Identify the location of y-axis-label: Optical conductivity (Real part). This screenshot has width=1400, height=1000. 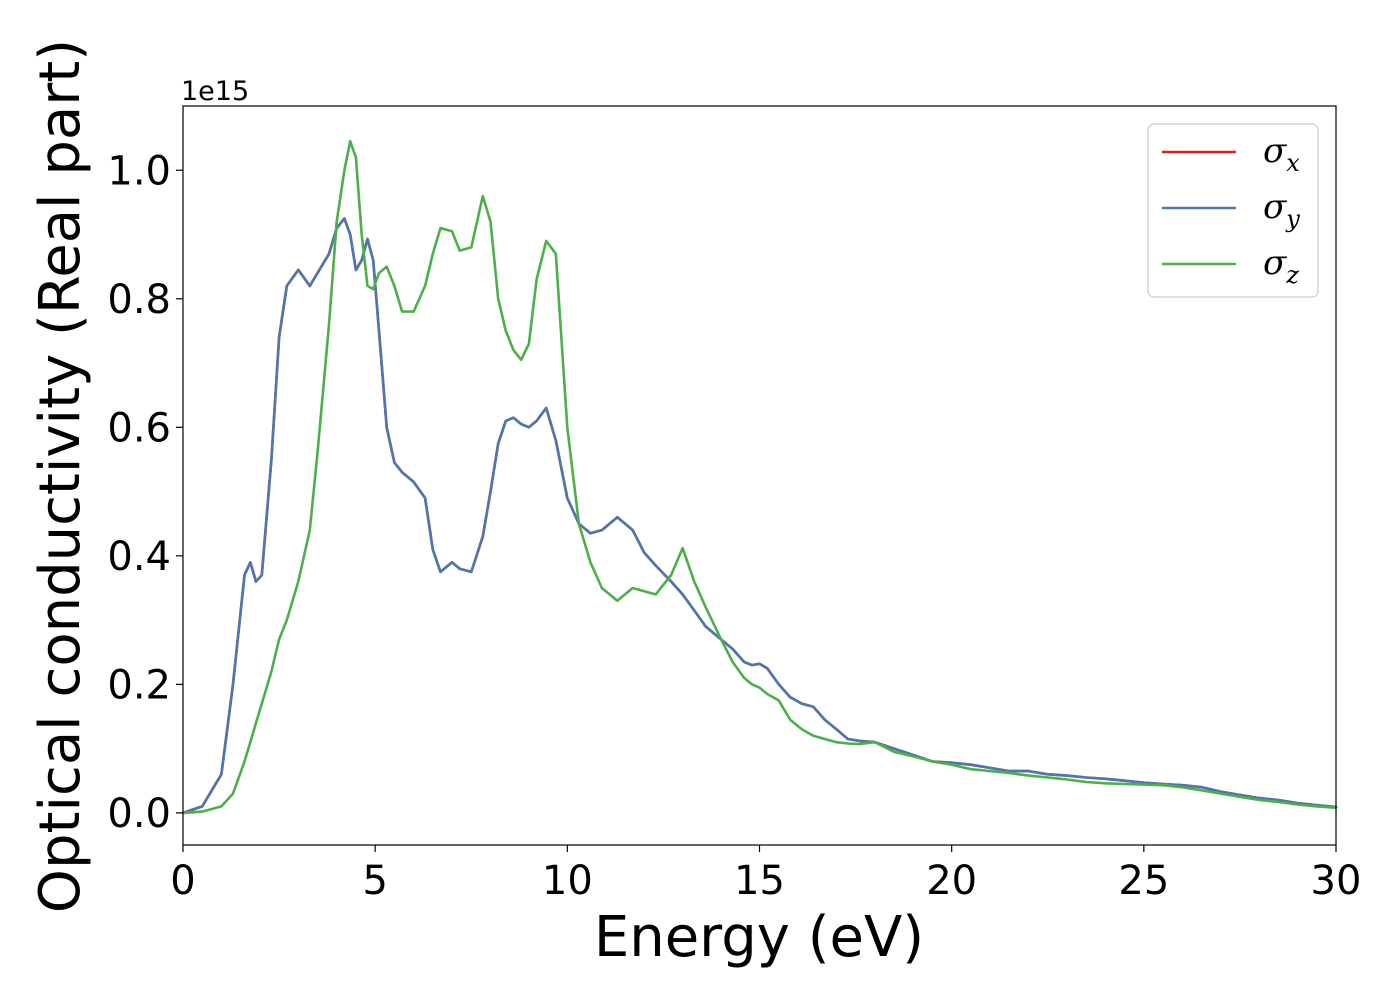
(60, 476).